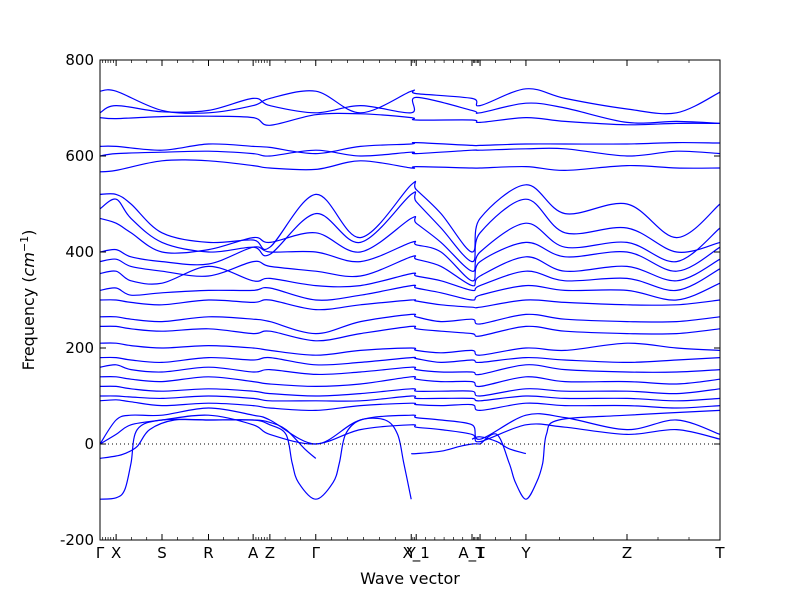  I want to click on y-tick-label: 800, so click(79, 60).